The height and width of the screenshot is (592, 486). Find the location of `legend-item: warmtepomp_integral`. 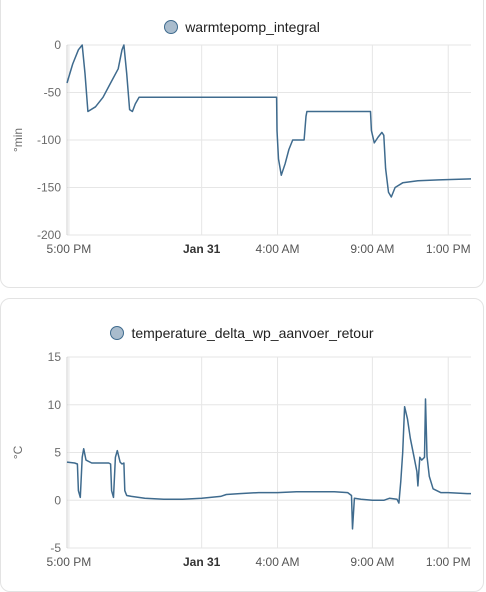

legend-item: warmtepomp_integral is located at coordinates (242, 27).